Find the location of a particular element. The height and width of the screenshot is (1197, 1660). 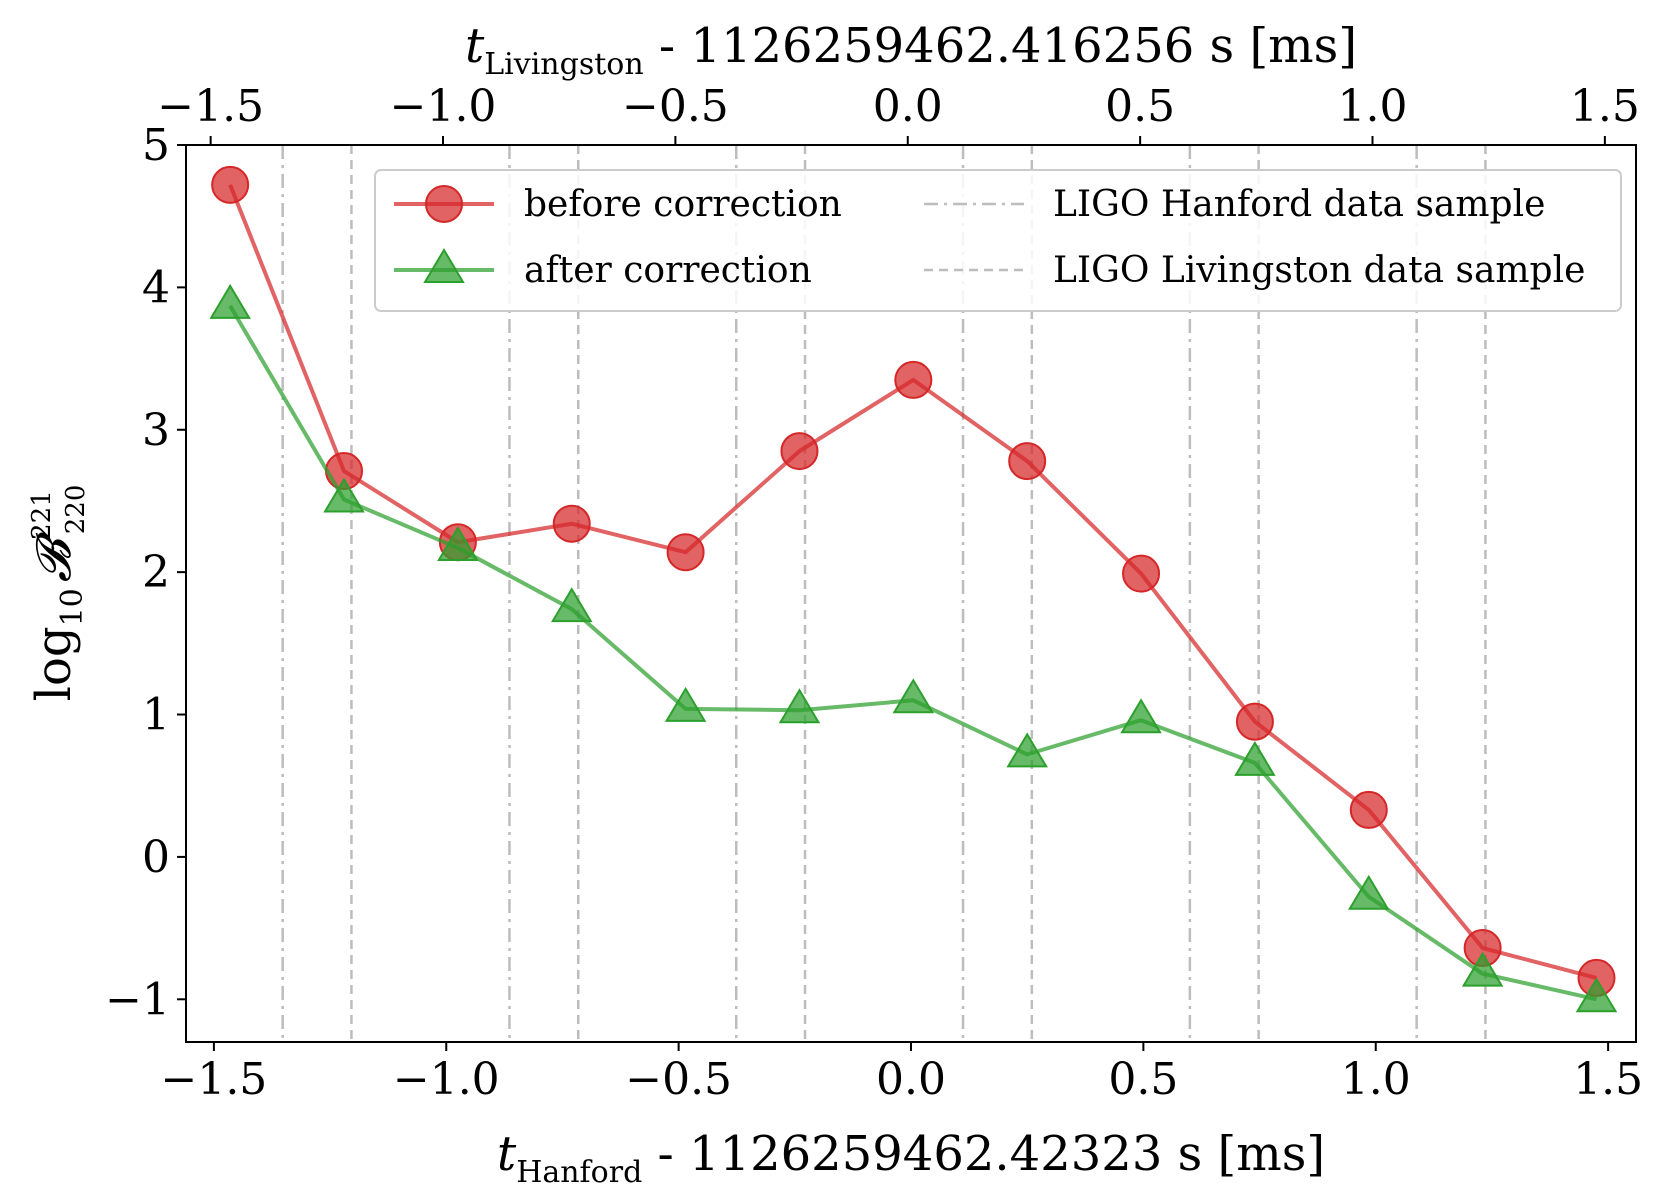

legend-item-2: LIGO Hanford data sample is located at coordinates (1234, 204).